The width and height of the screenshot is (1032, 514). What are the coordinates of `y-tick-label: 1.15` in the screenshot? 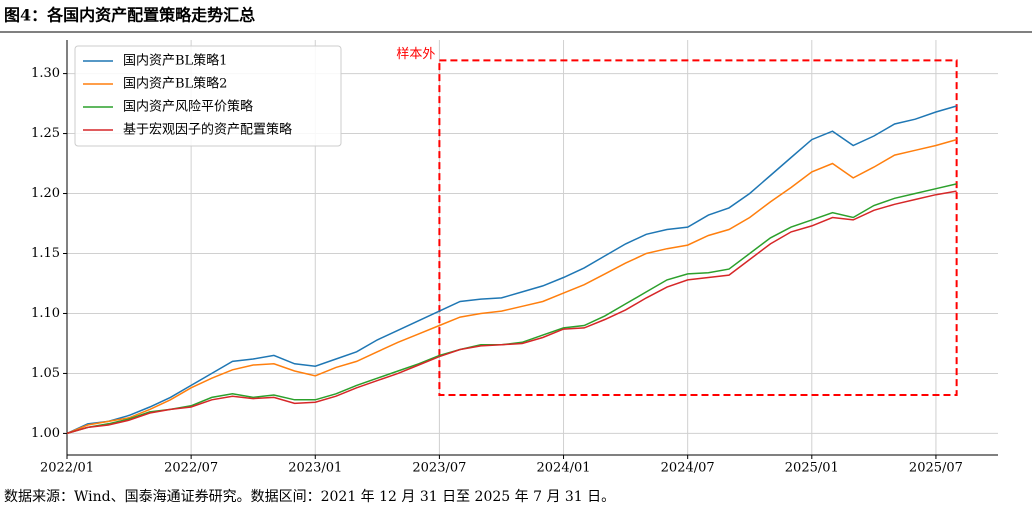 It's located at (45, 253).